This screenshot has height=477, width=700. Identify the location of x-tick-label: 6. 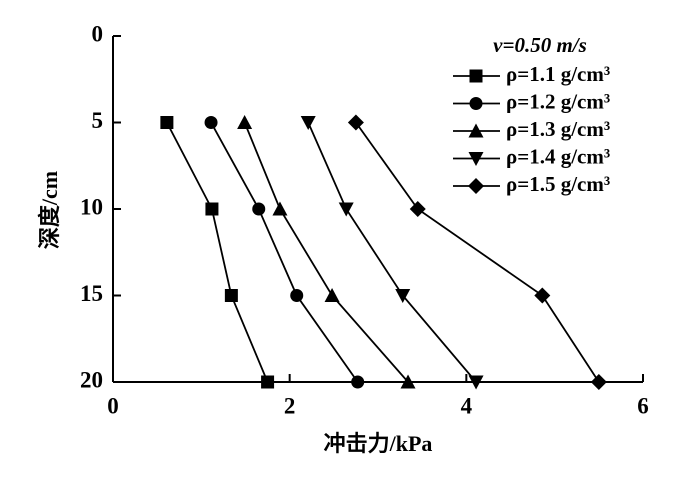
(643, 405).